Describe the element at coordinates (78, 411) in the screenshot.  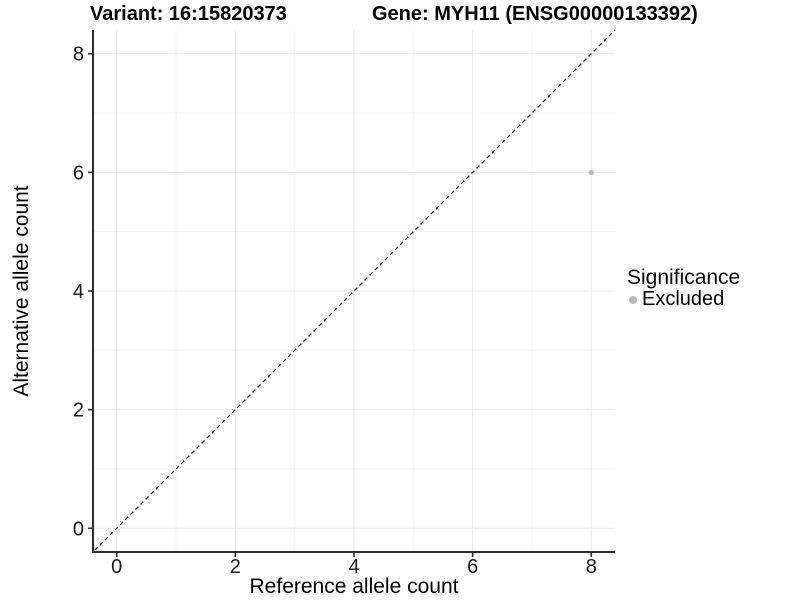
I see `y-tick-label: 2` at that location.